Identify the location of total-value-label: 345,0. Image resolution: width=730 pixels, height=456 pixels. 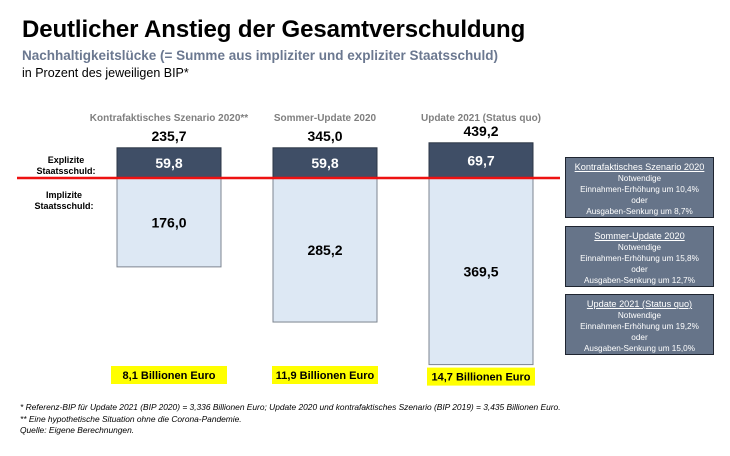
(324, 136).